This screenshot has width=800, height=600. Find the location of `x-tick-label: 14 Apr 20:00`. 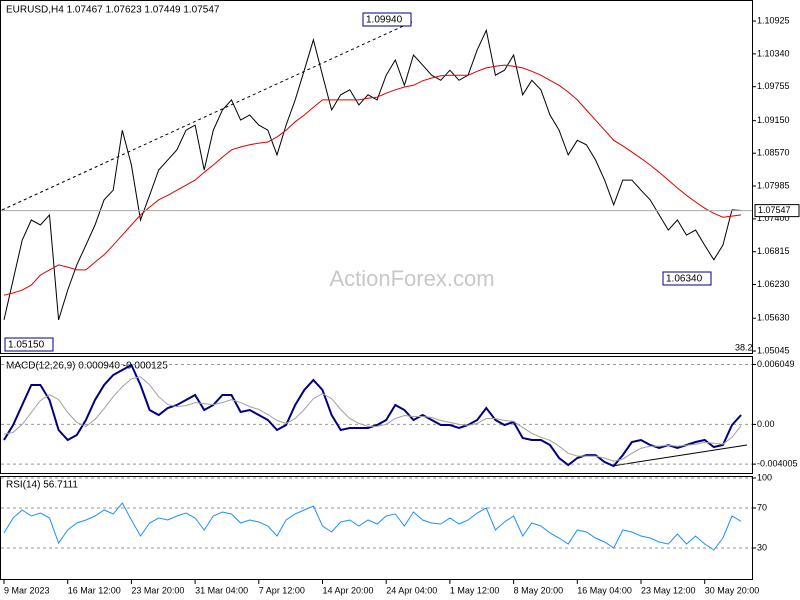

x-tick-label: 14 Apr 20:00 is located at coordinates (348, 590).